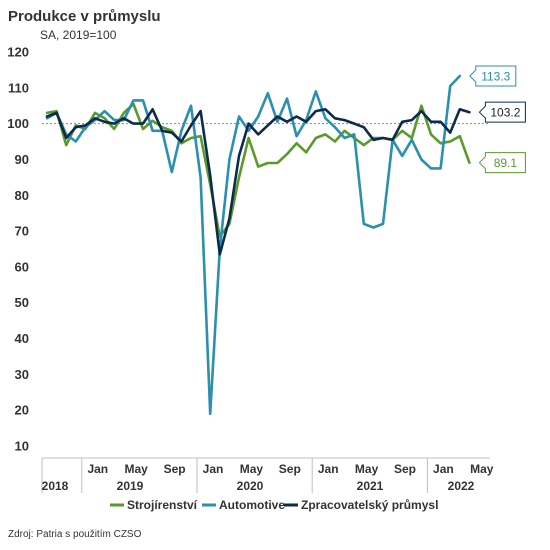 The height and width of the screenshot is (550, 550). Describe the element at coordinates (18, 52) in the screenshot. I see `y-tick-label: 120` at that location.